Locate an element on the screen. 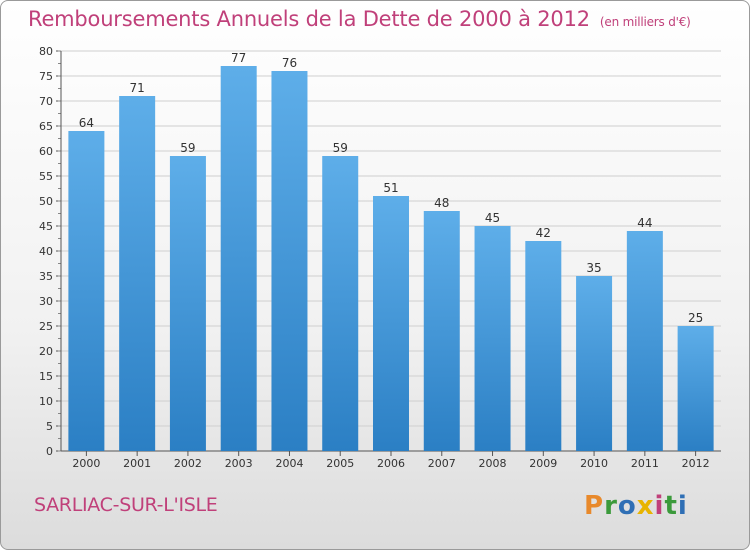  bar-value-label: 64 is located at coordinates (86, 123).